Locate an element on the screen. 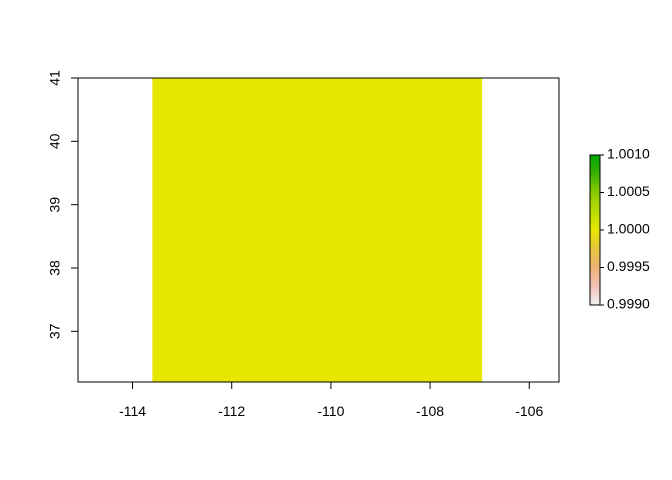 Image resolution: width=672 pixels, height=480 pixels. x-tick-label: -112 is located at coordinates (231, 411).